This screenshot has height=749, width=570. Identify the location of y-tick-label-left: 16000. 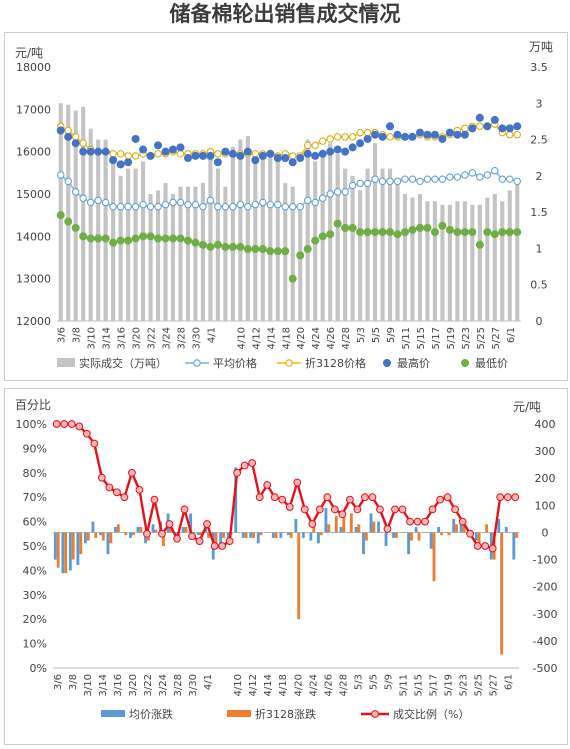
(33, 152).